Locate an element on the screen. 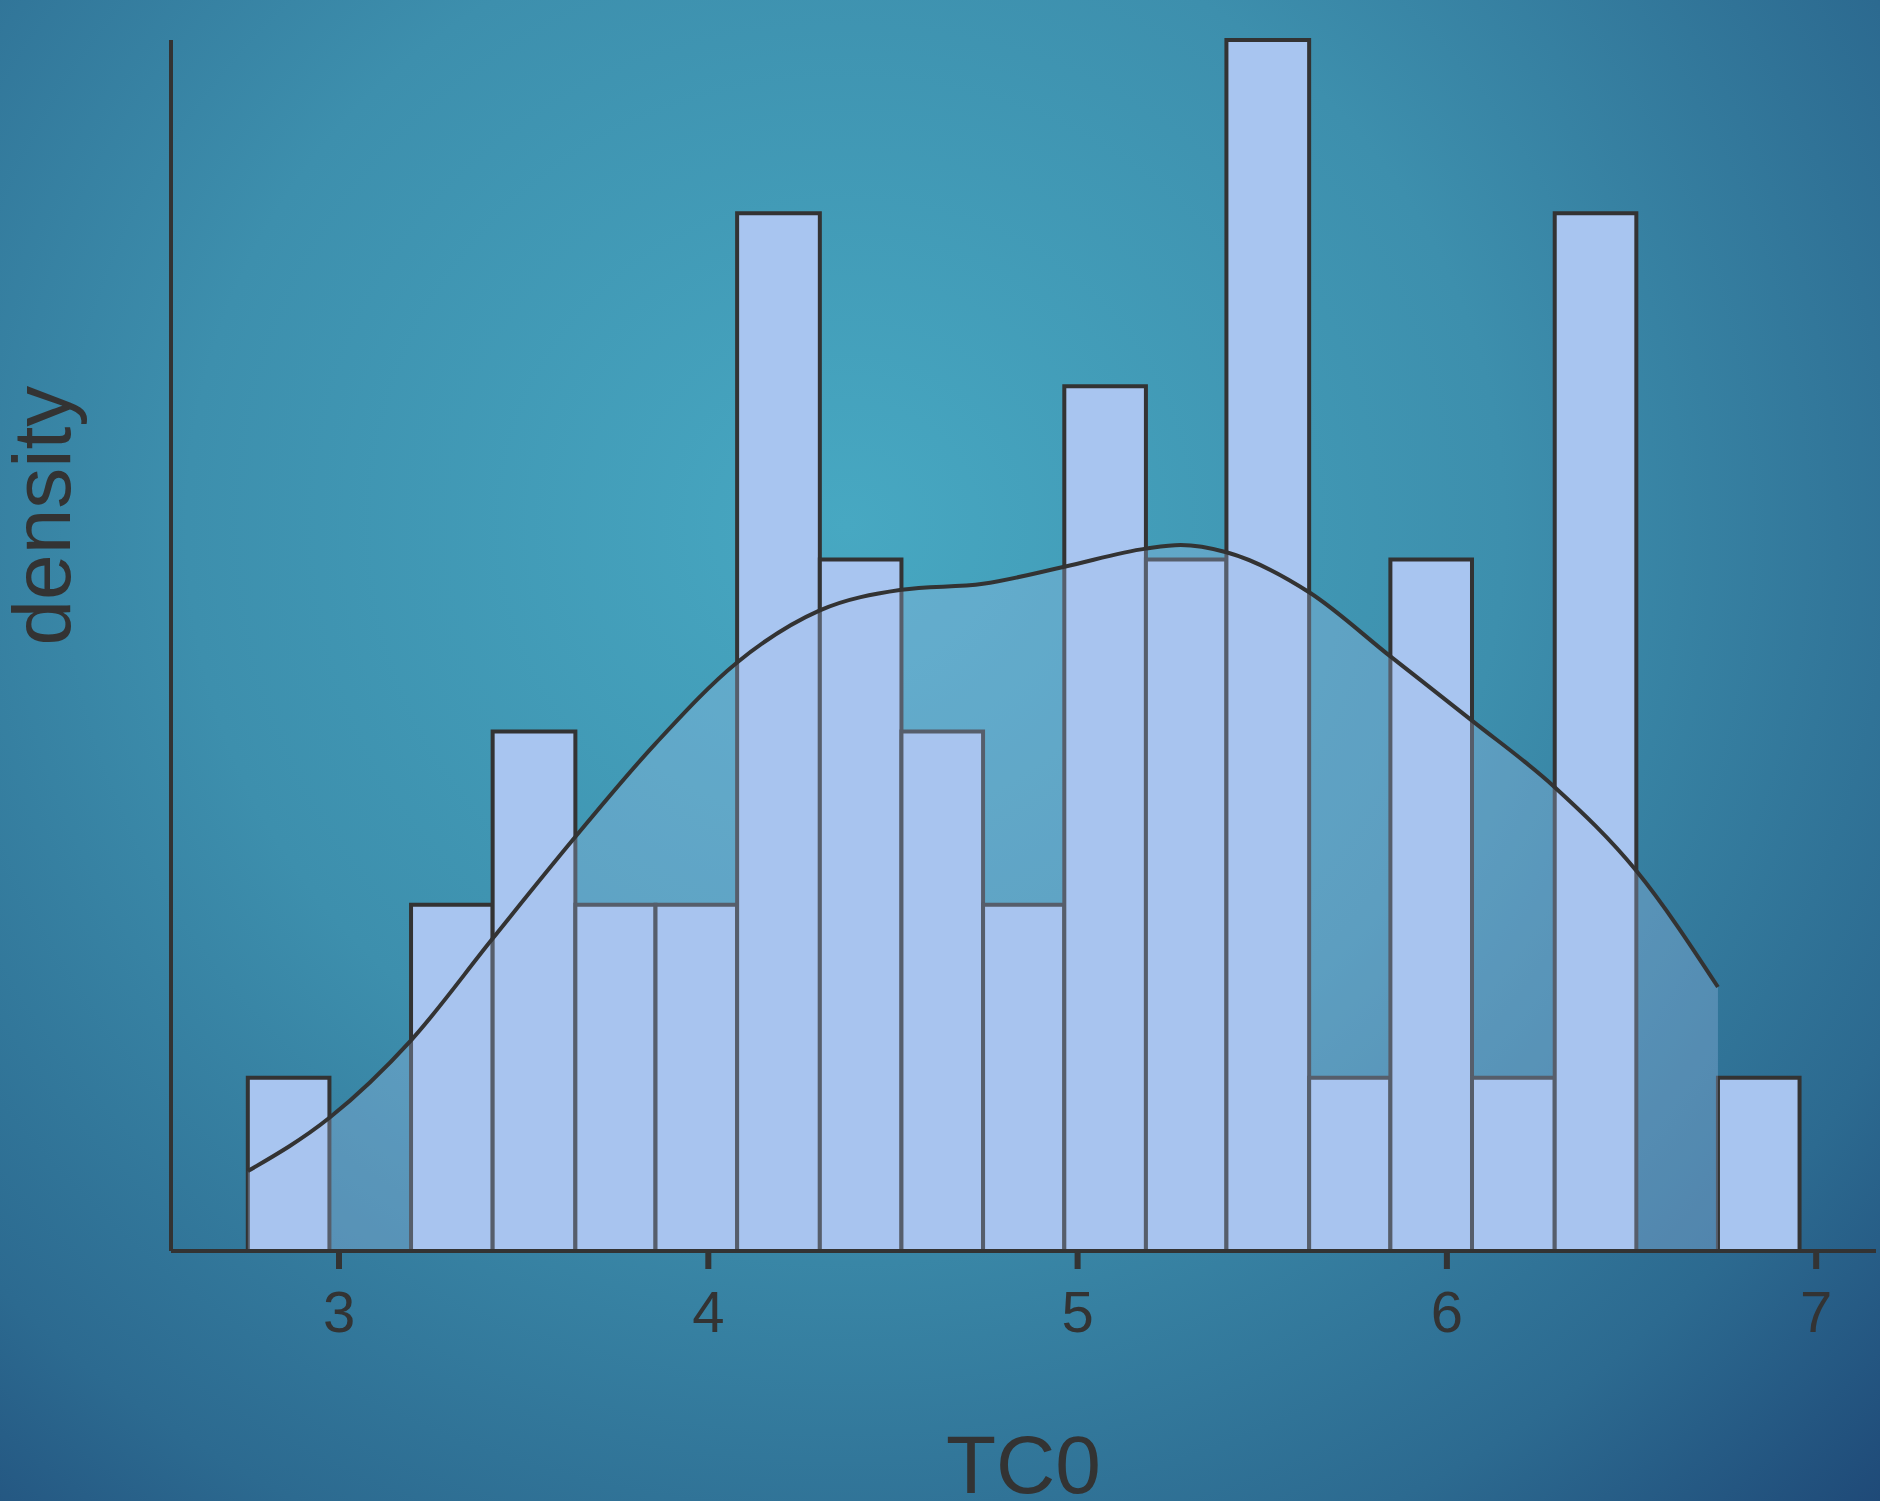 The image size is (1880, 1501). x-tick-label: 4 is located at coordinates (708, 1312).